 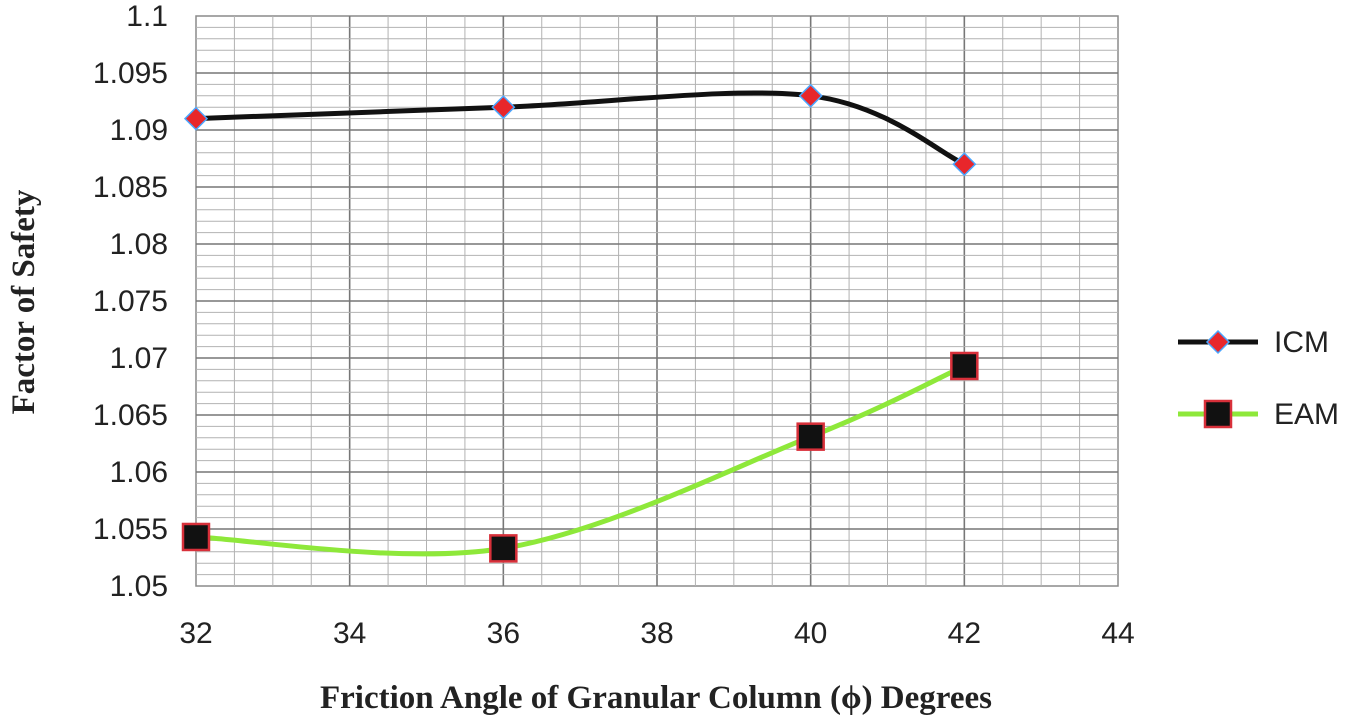 I want to click on y-tick-label: 1.085, so click(x=130, y=187).